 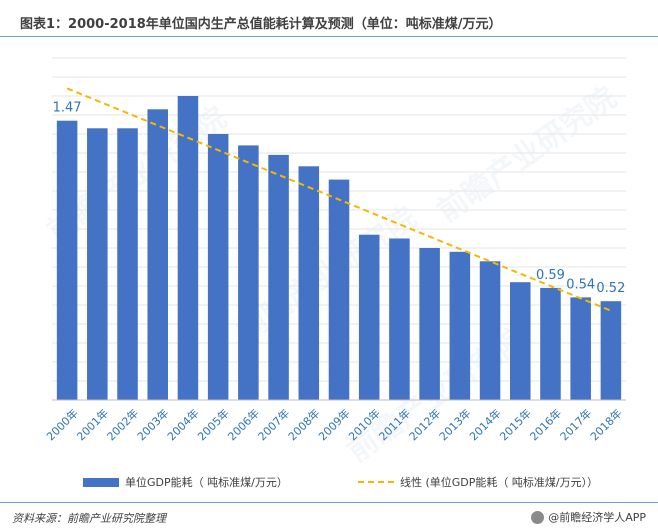 I want to click on bar-2018年, so click(x=611, y=350).